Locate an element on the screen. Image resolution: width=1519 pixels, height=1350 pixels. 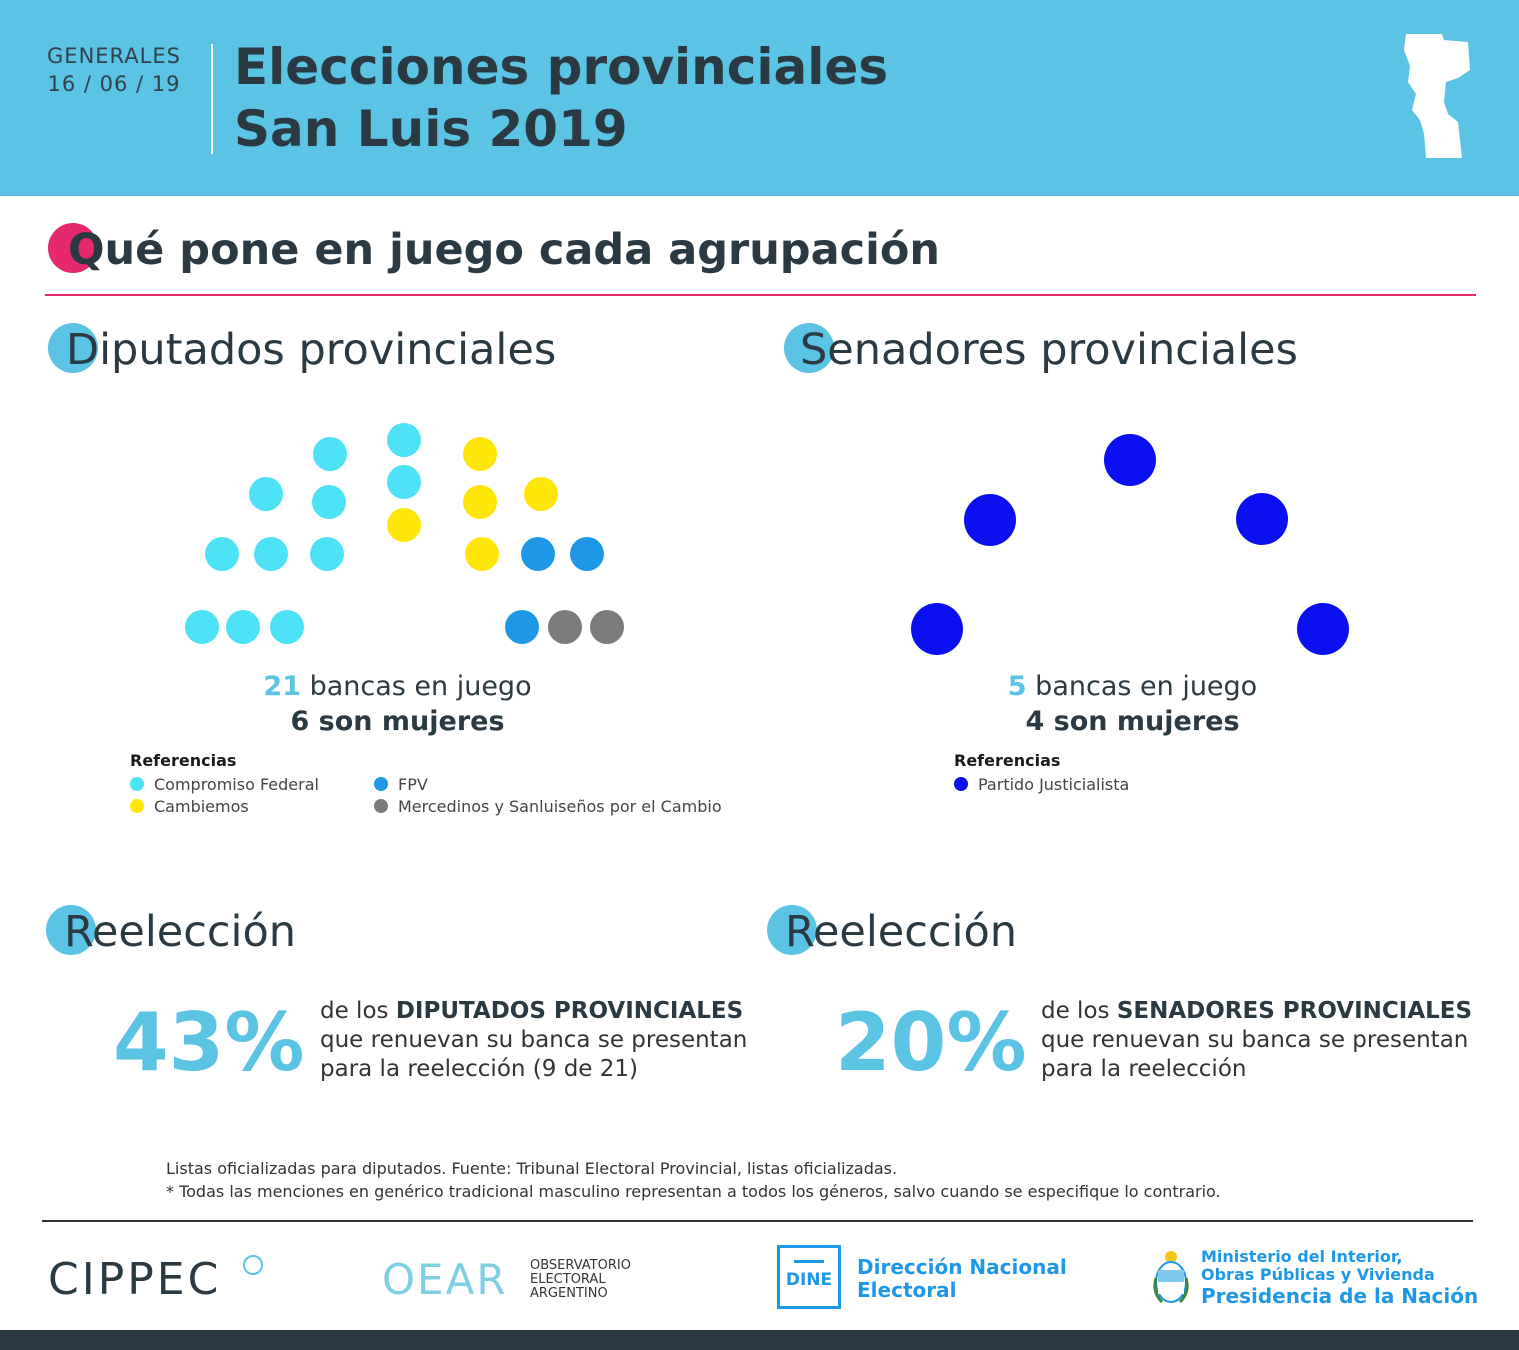
diputados-bullet is located at coordinates (73, 348).